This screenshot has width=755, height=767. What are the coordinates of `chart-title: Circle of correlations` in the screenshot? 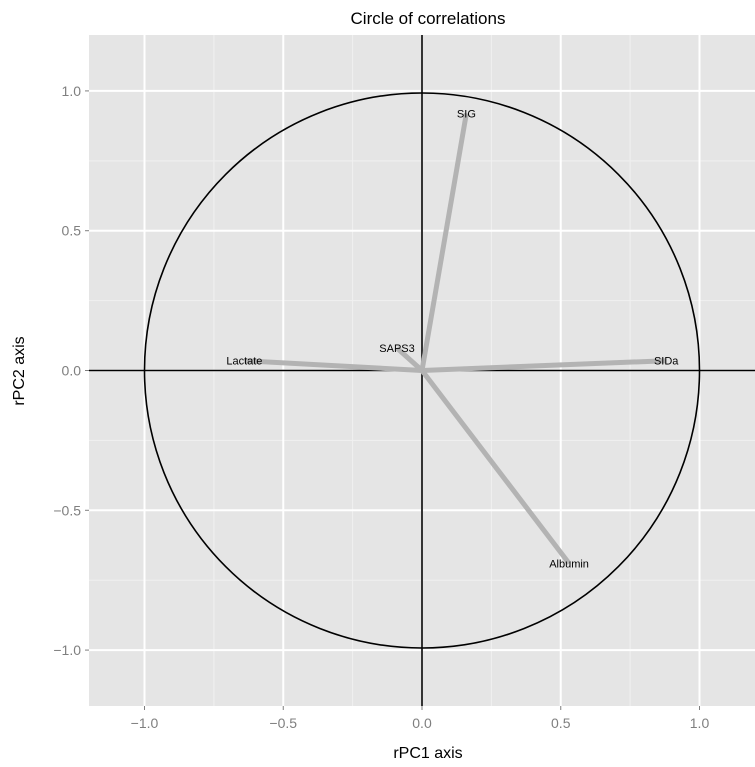 It's located at (428, 18).